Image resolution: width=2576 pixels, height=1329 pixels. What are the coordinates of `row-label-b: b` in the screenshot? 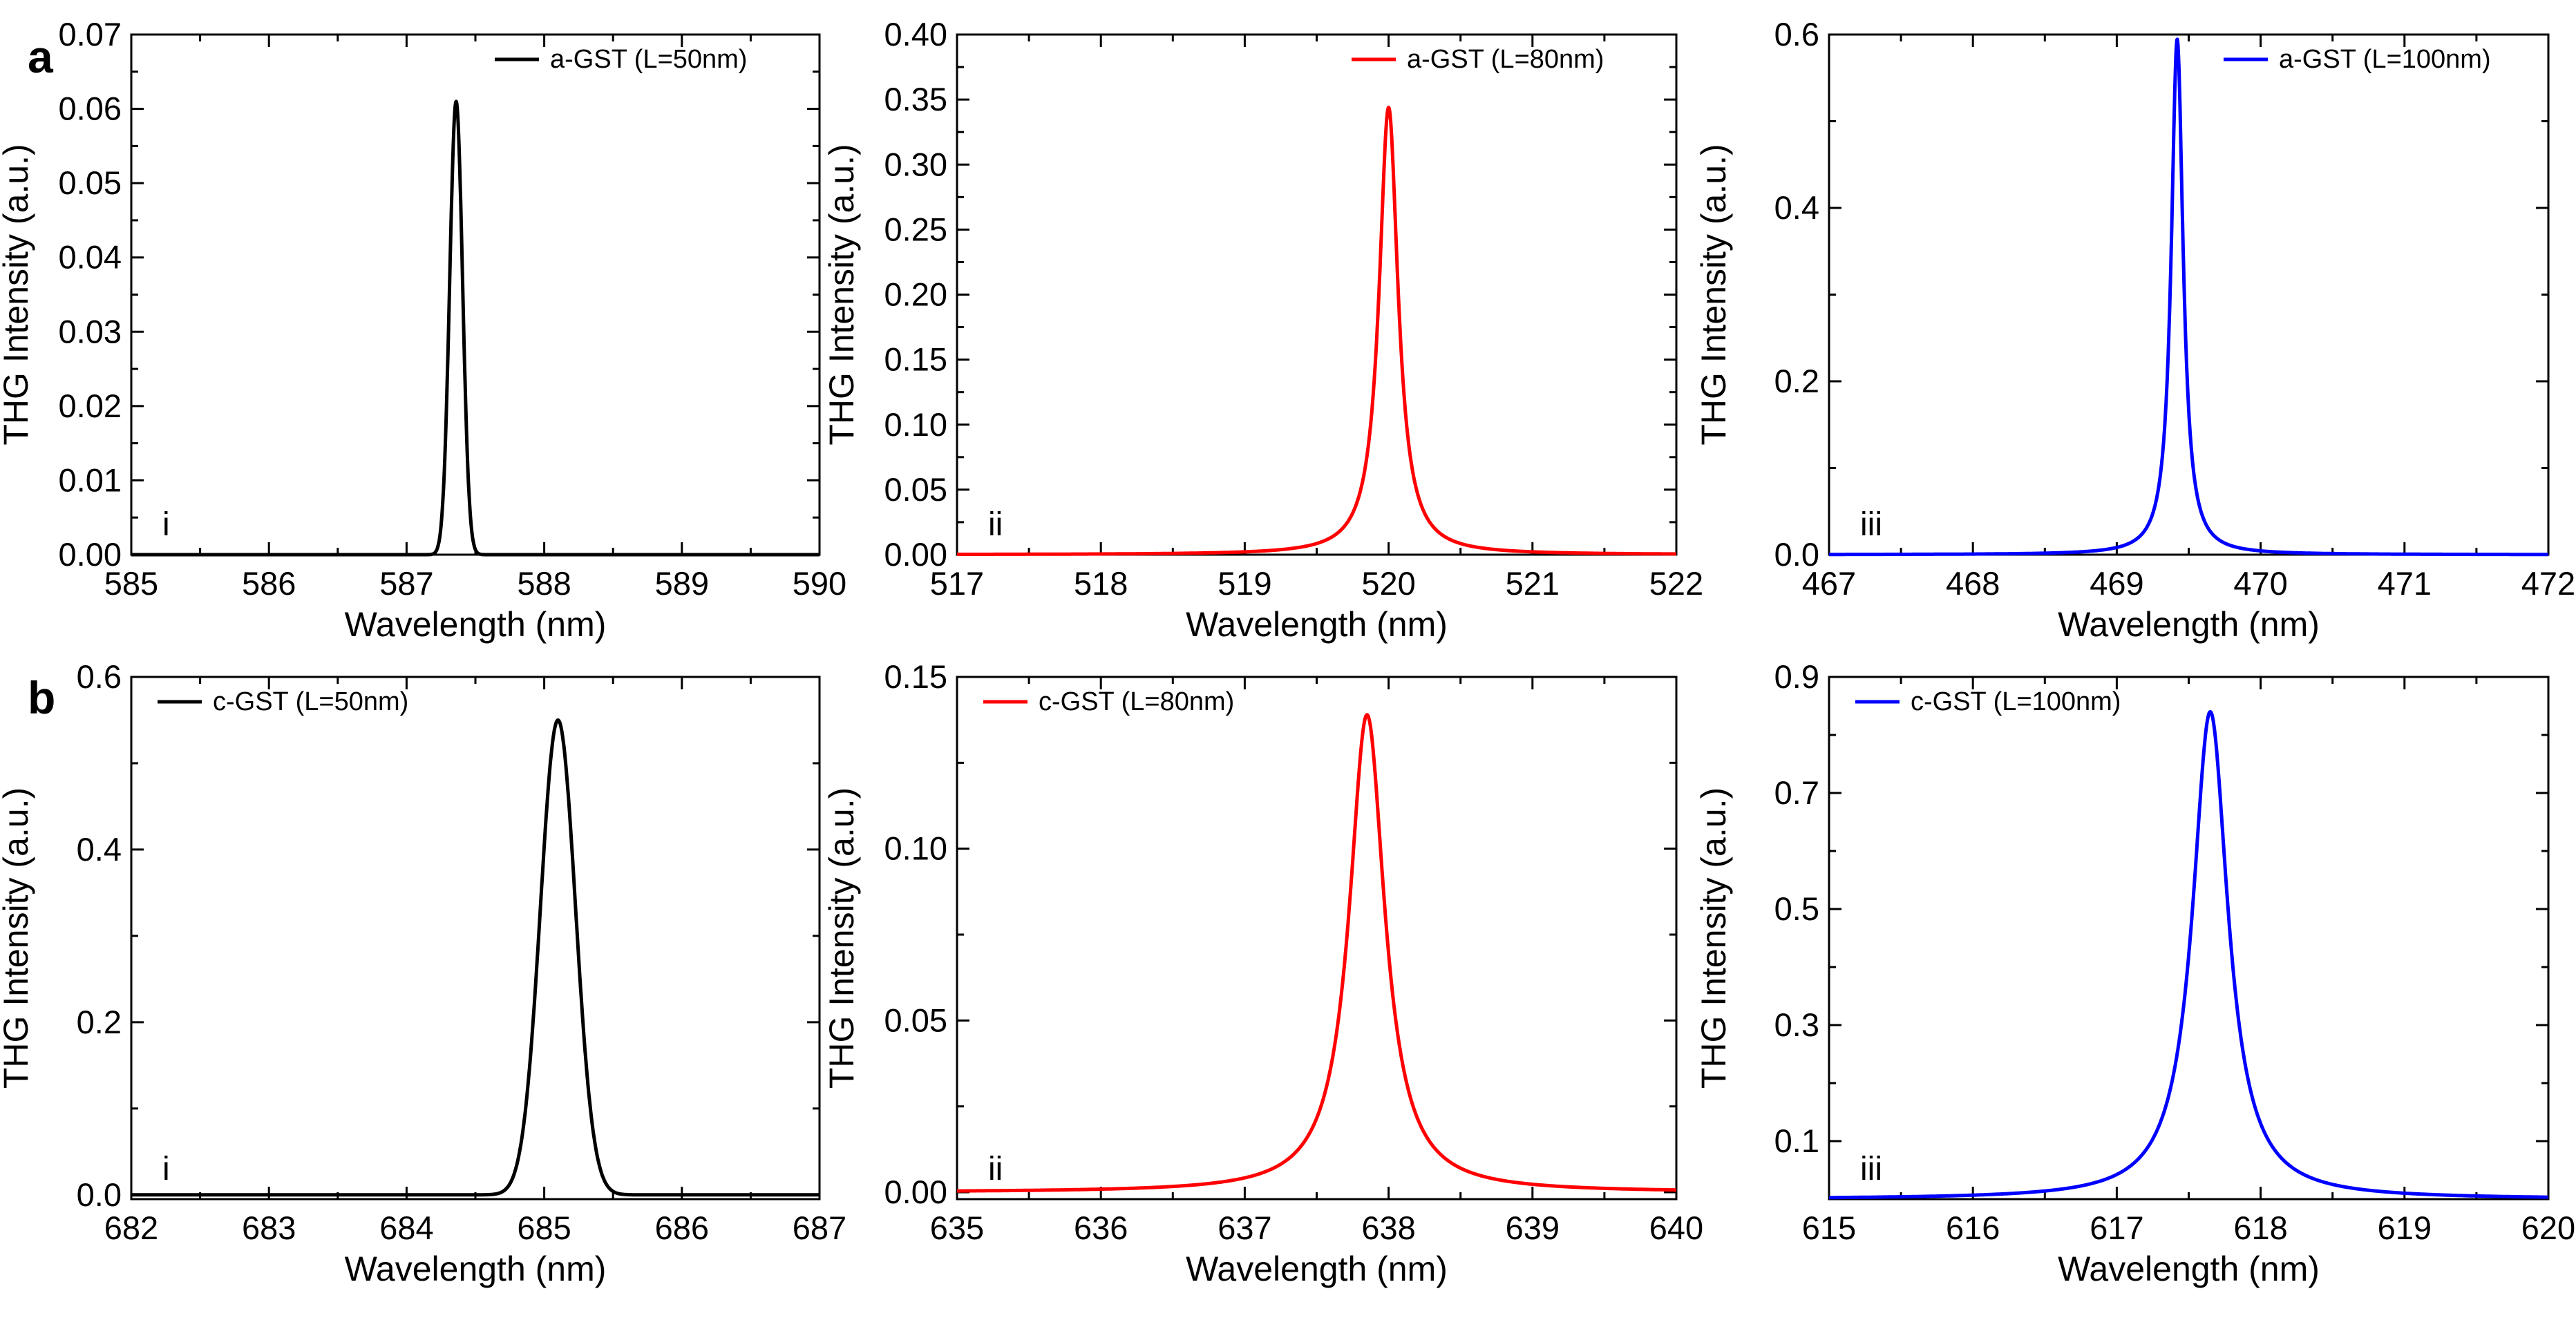 It's located at (41, 697).